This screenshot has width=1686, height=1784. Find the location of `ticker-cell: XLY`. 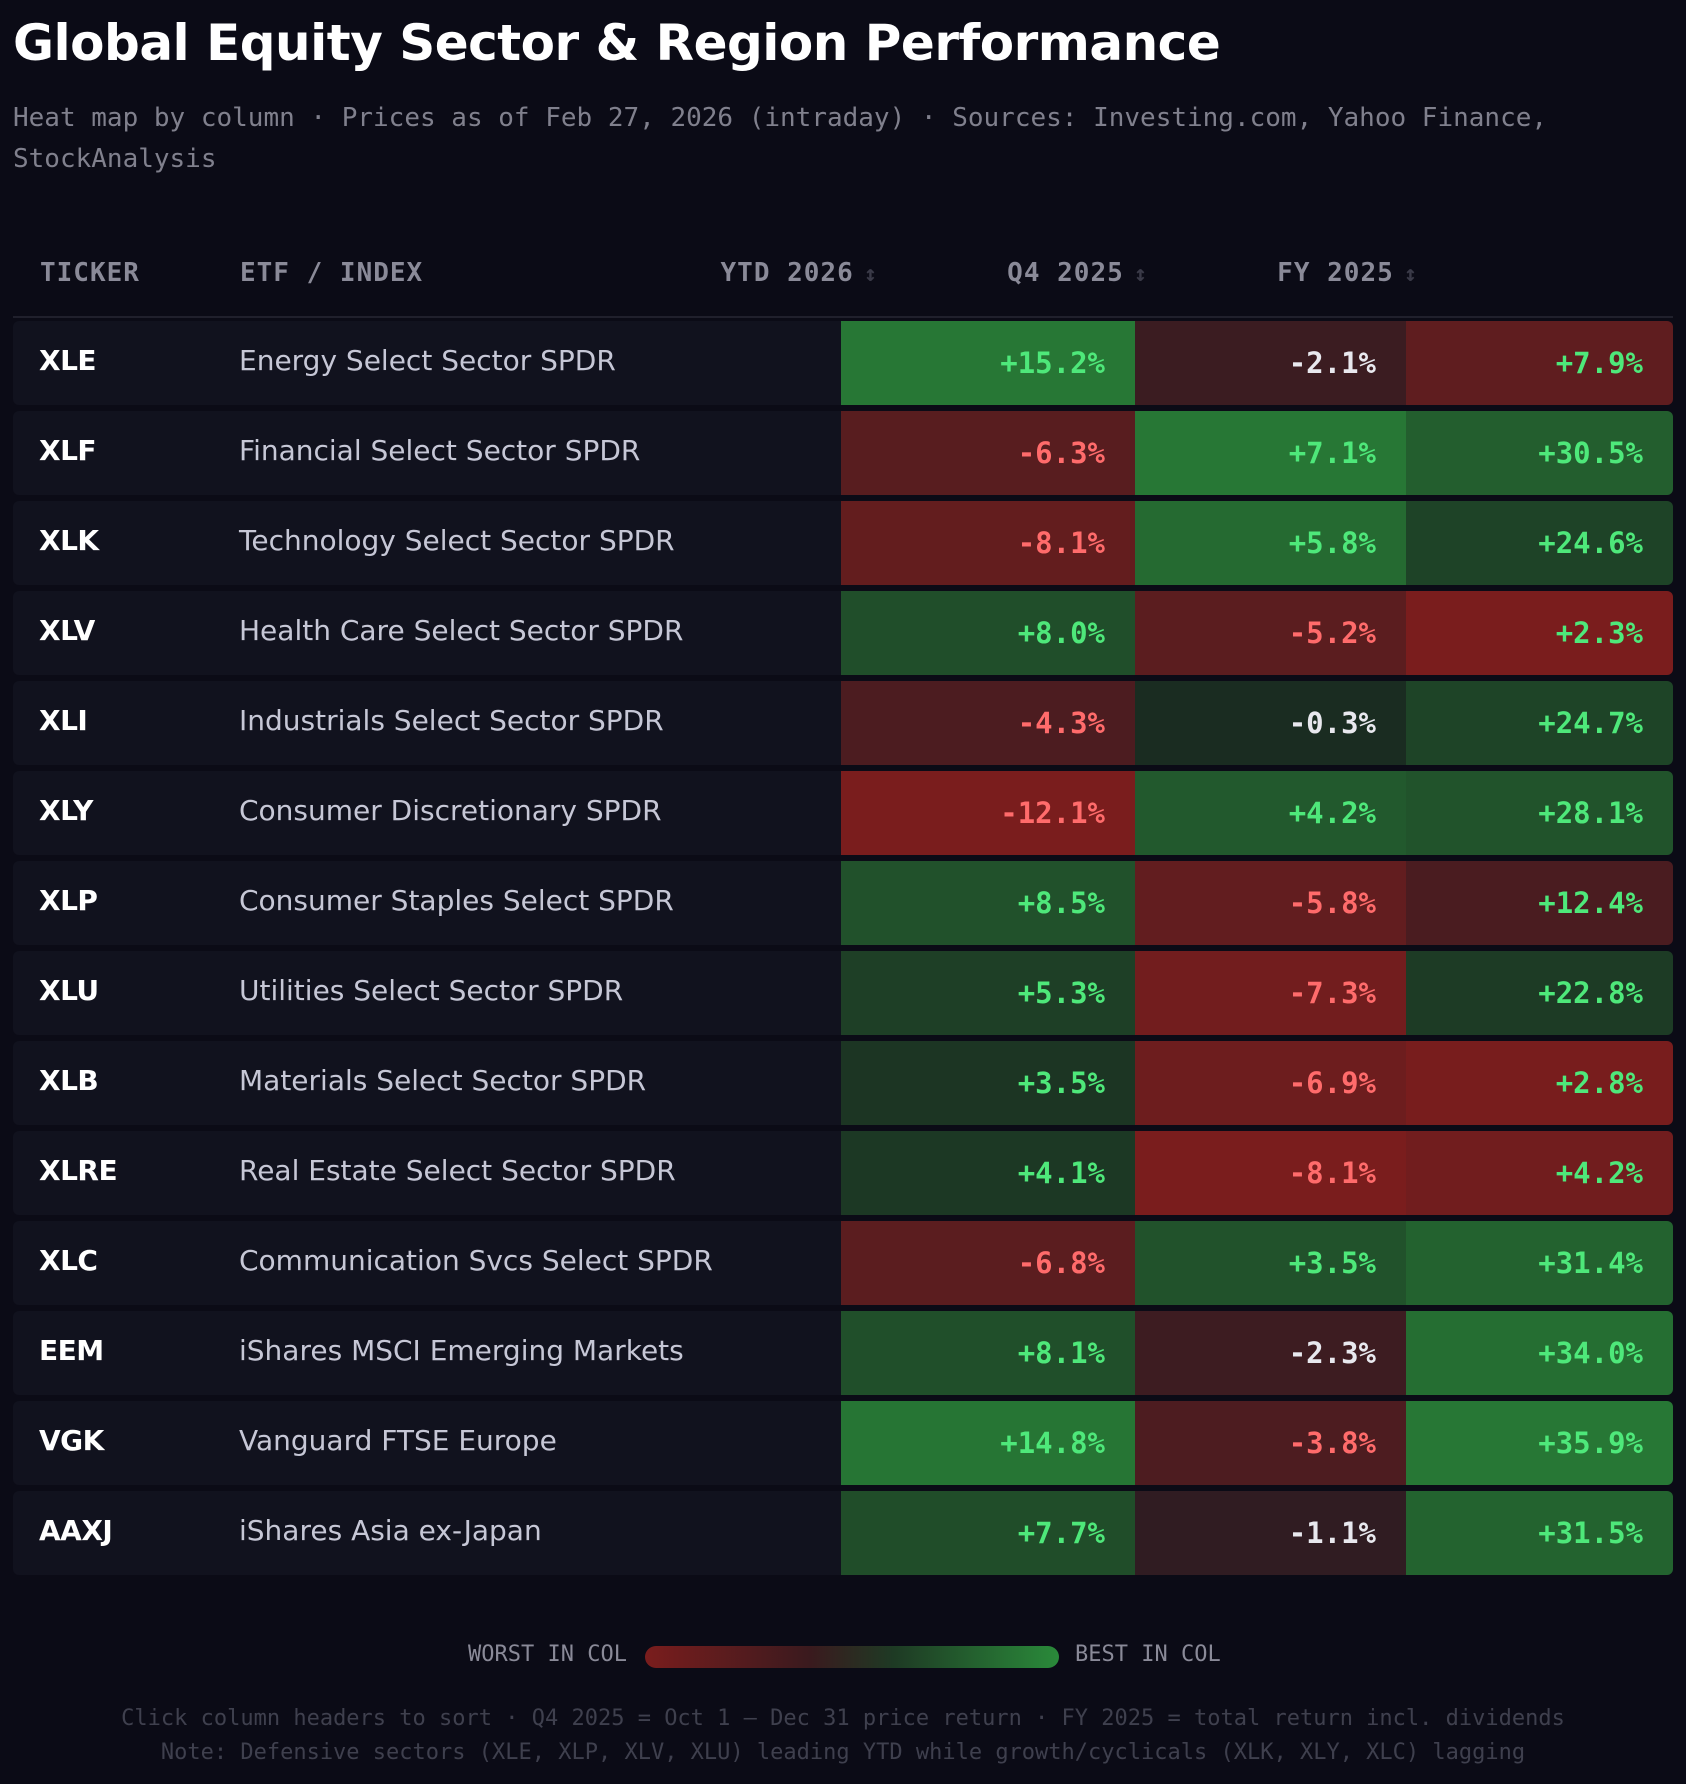

ticker-cell: XLY is located at coordinates (66, 810).